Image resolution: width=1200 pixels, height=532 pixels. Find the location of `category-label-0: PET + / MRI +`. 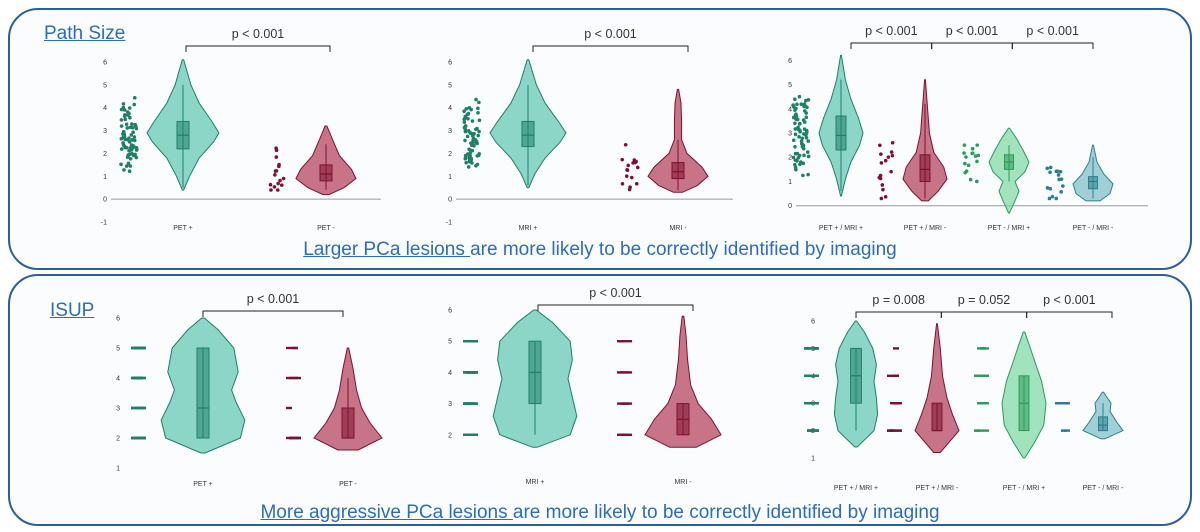

category-label-0: PET + / MRI + is located at coordinates (856, 488).